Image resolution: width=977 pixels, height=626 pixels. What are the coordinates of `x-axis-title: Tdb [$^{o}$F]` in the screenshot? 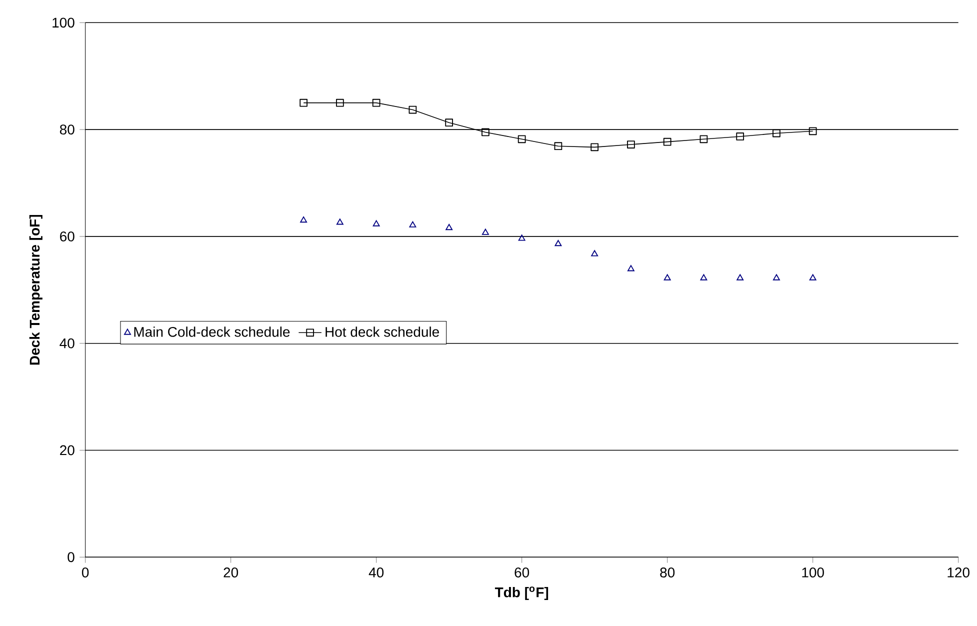 It's located at (521, 593).